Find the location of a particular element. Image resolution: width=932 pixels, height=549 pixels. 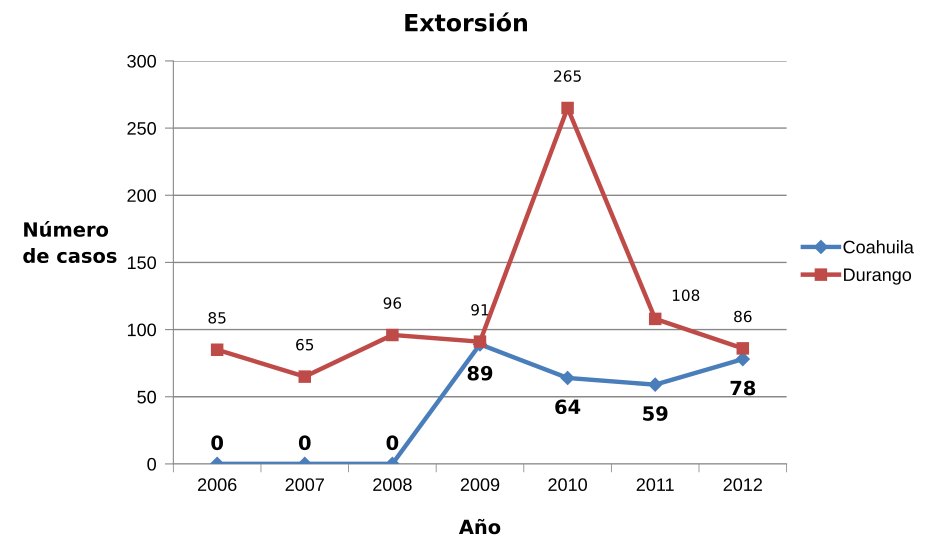

chart-title: Extorsión is located at coordinates (466, 22).